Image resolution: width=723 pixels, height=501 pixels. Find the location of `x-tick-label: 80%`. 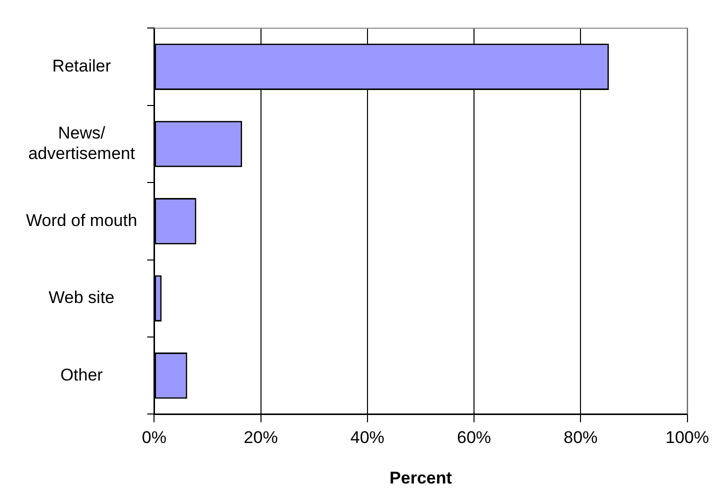

x-tick-label: 80% is located at coordinates (581, 438).